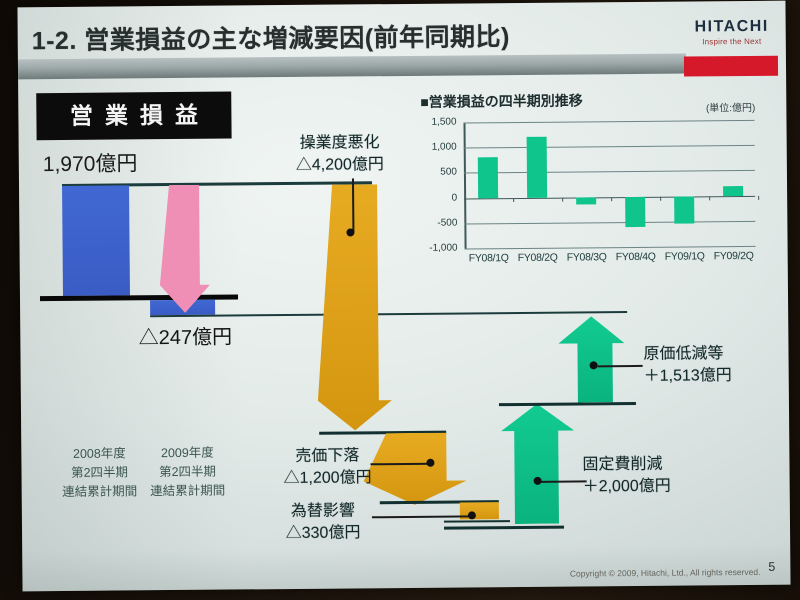 The height and width of the screenshot is (600, 800). Describe the element at coordinates (622, 464) in the screenshot. I see `factor-name: 固定費削減` at that location.